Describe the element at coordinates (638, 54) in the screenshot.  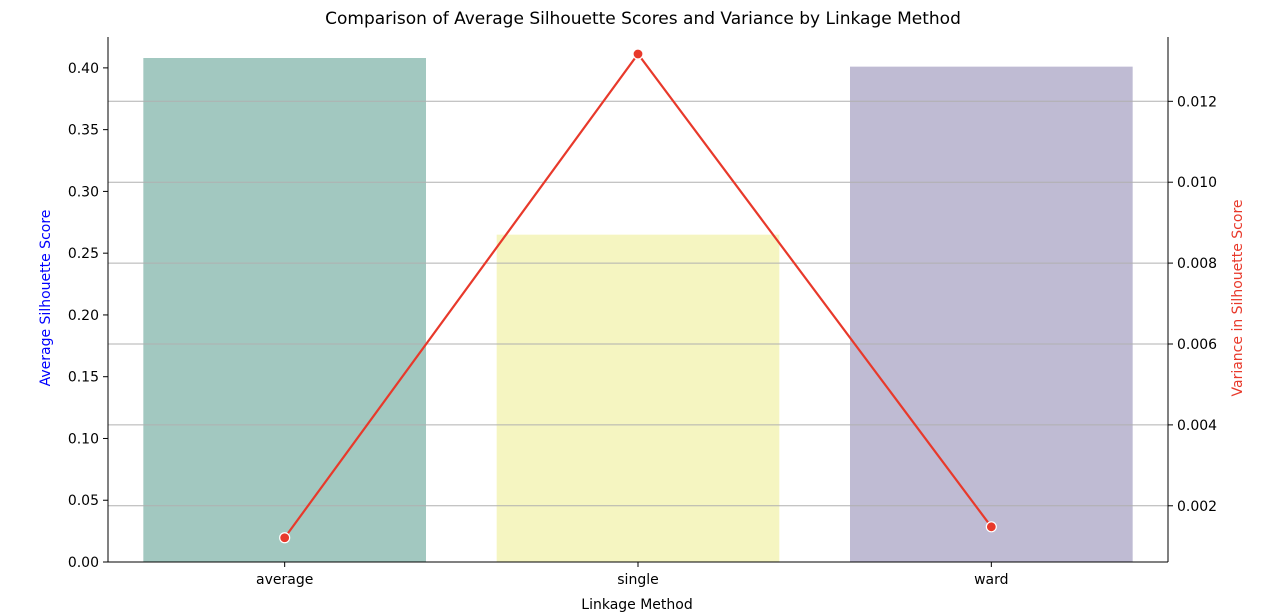
I see `variance-point-single` at that location.